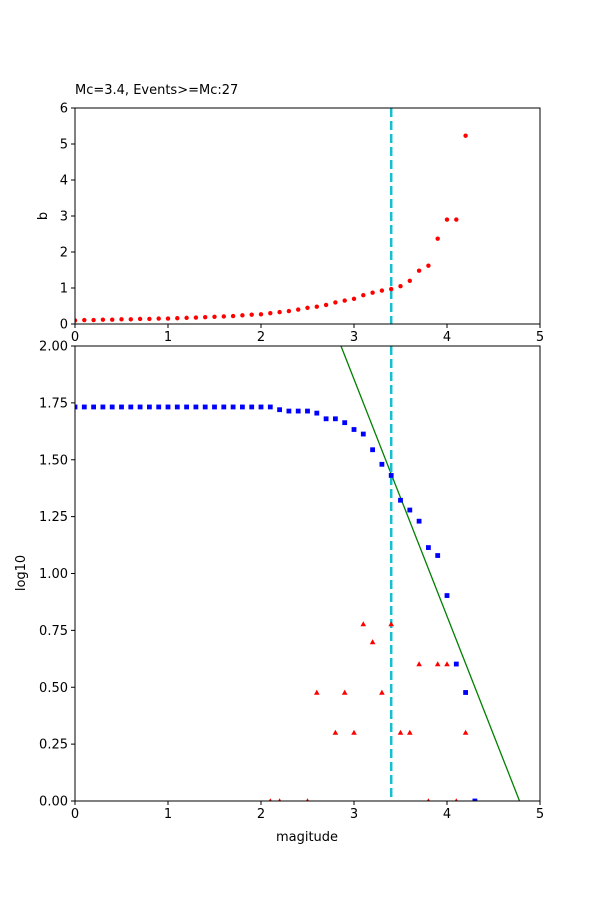 This screenshot has height=900, width=600. I want to click on bottom-y-tick-label: 1.50, so click(53, 460).